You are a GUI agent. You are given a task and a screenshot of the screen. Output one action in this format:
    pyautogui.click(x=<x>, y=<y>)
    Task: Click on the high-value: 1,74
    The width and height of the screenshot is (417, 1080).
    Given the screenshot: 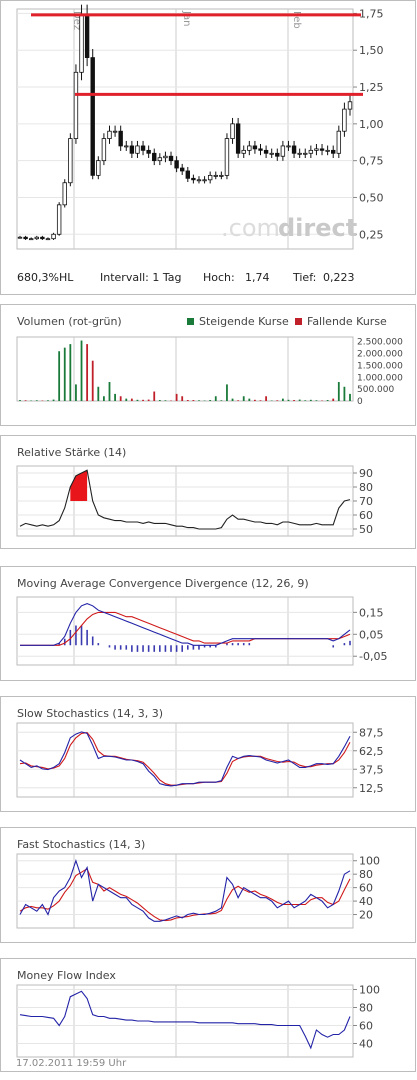 What is the action you would take?
    pyautogui.click(x=257, y=277)
    